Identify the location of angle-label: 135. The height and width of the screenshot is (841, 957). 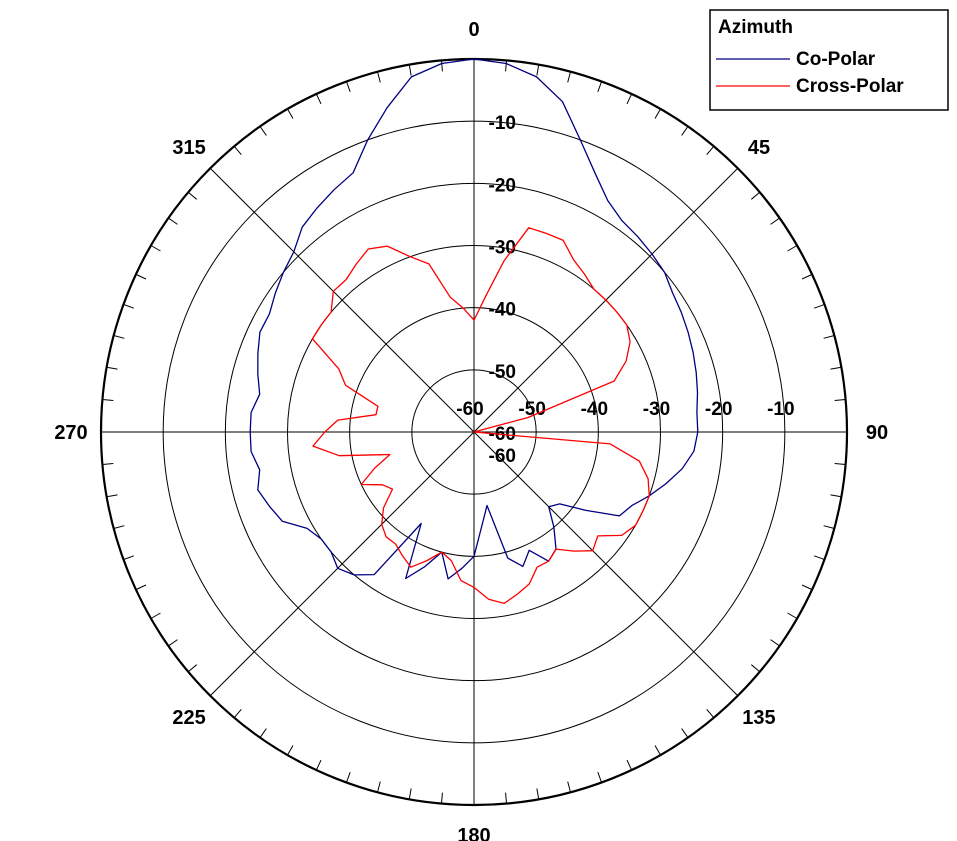
(758, 718).